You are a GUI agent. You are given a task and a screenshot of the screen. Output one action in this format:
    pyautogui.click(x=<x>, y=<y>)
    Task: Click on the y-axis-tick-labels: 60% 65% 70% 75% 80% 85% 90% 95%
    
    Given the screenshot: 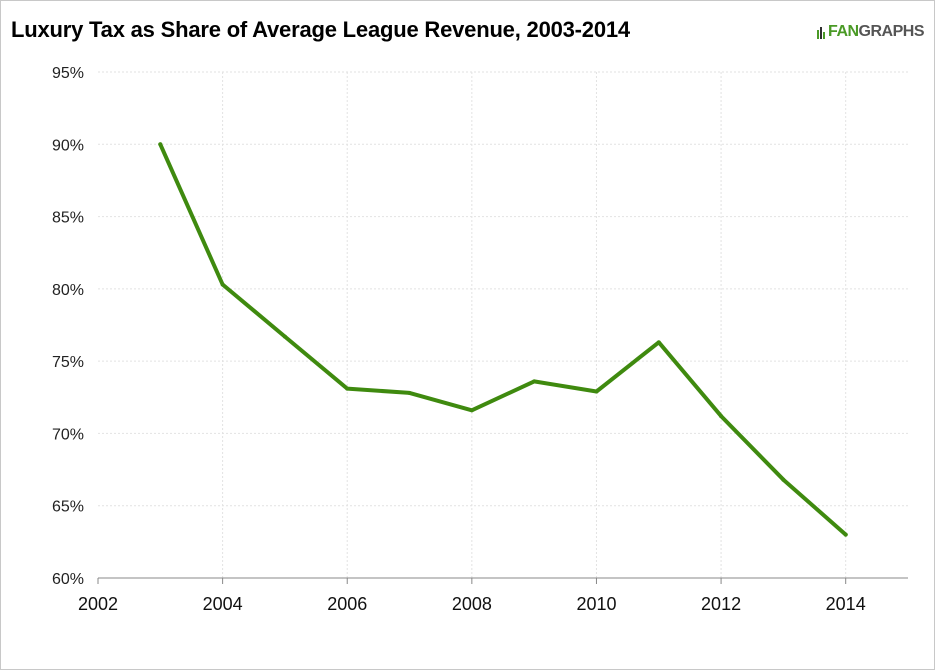 What is the action you would take?
    pyautogui.click(x=68, y=326)
    